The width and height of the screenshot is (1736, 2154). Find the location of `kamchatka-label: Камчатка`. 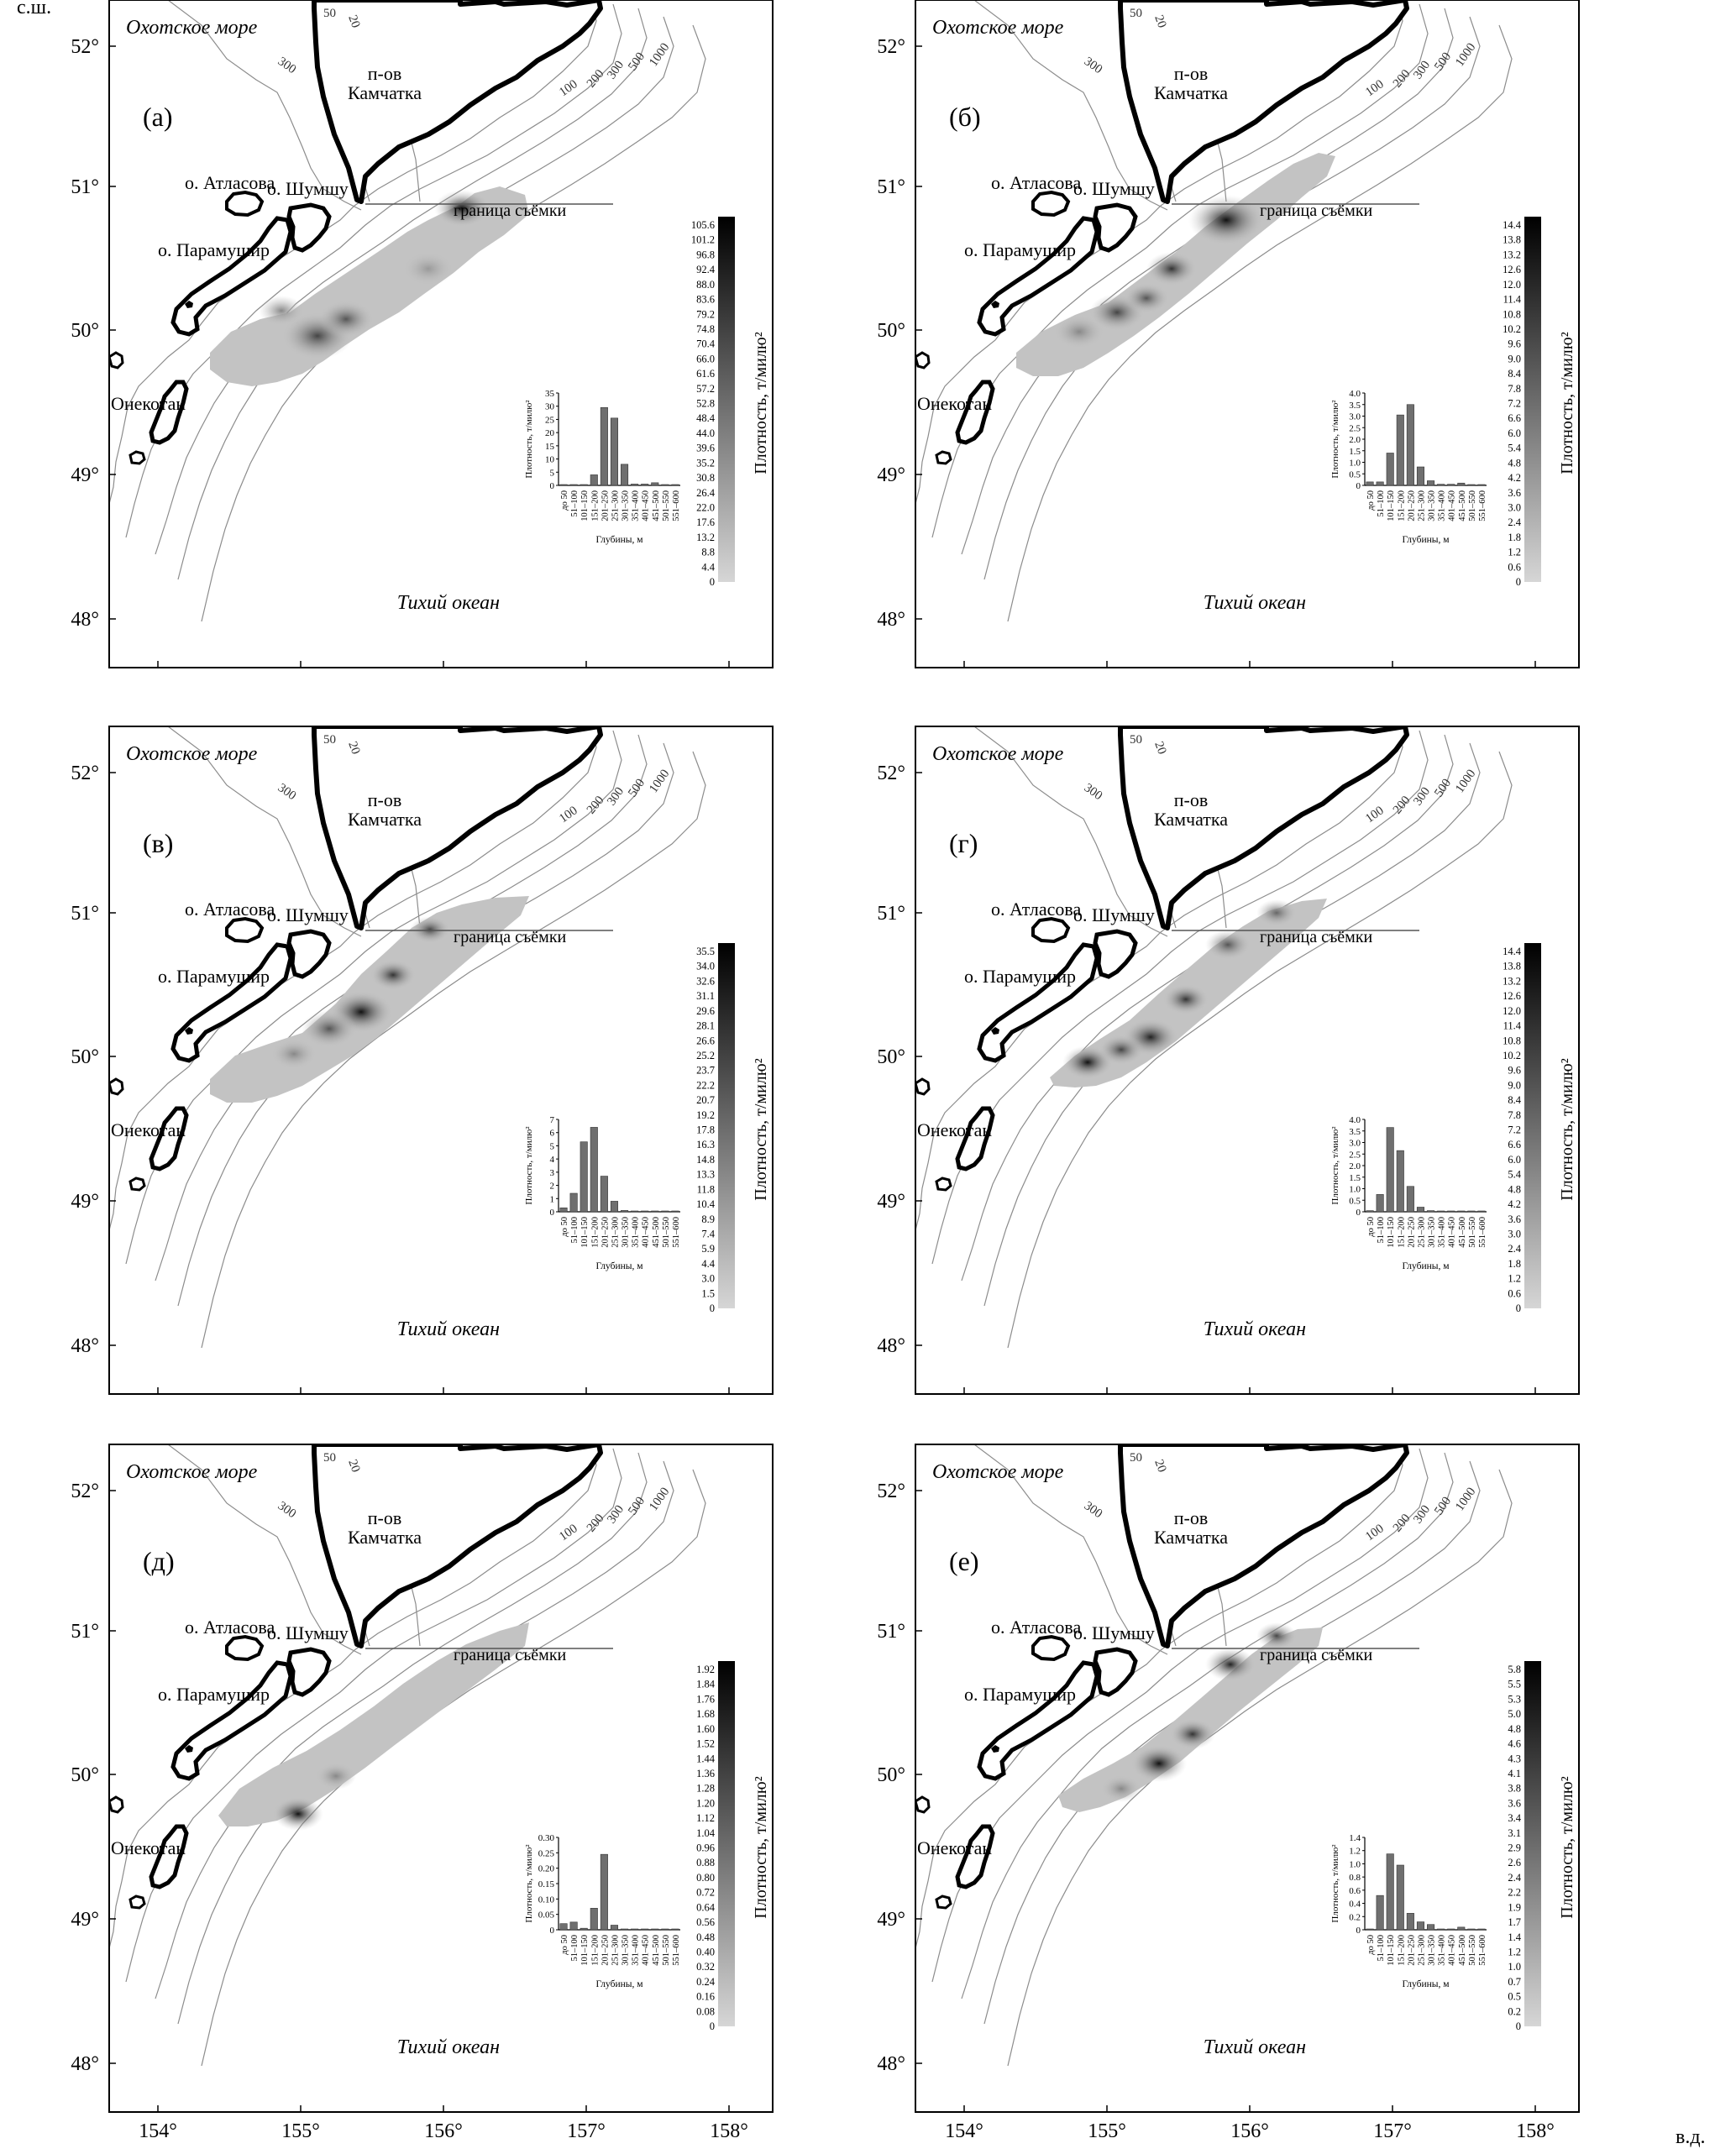

kamchatka-label: Камчатка is located at coordinates (385, 819).